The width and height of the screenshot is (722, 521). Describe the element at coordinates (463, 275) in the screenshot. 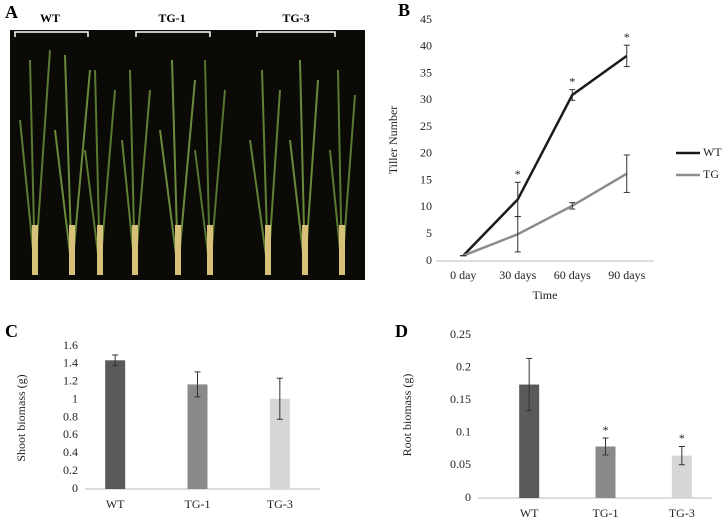

I see `x-tick-label: 0 day` at that location.